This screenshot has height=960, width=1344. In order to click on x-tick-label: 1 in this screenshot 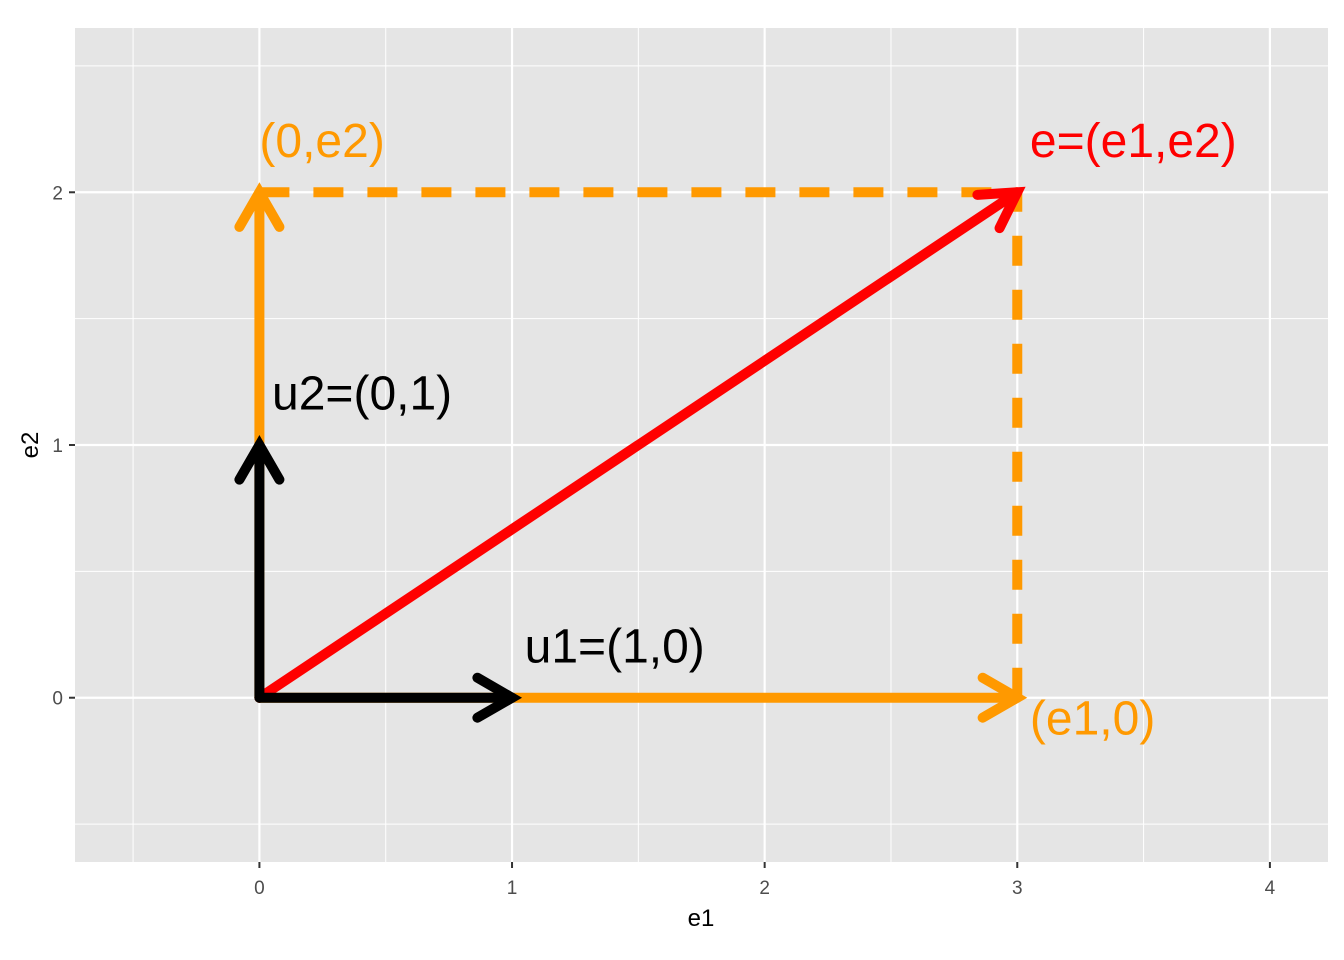, I will do `click(512, 888)`.